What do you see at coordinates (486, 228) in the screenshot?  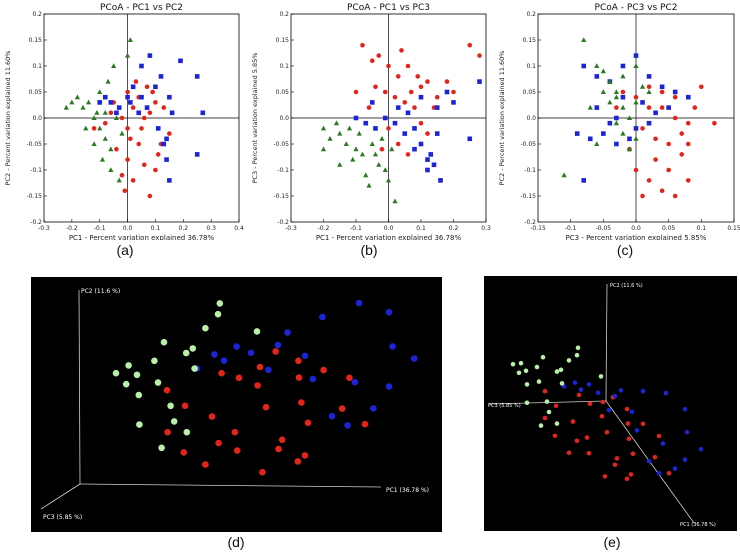 I see `x-tick-label: 0.3` at bounding box center [486, 228].